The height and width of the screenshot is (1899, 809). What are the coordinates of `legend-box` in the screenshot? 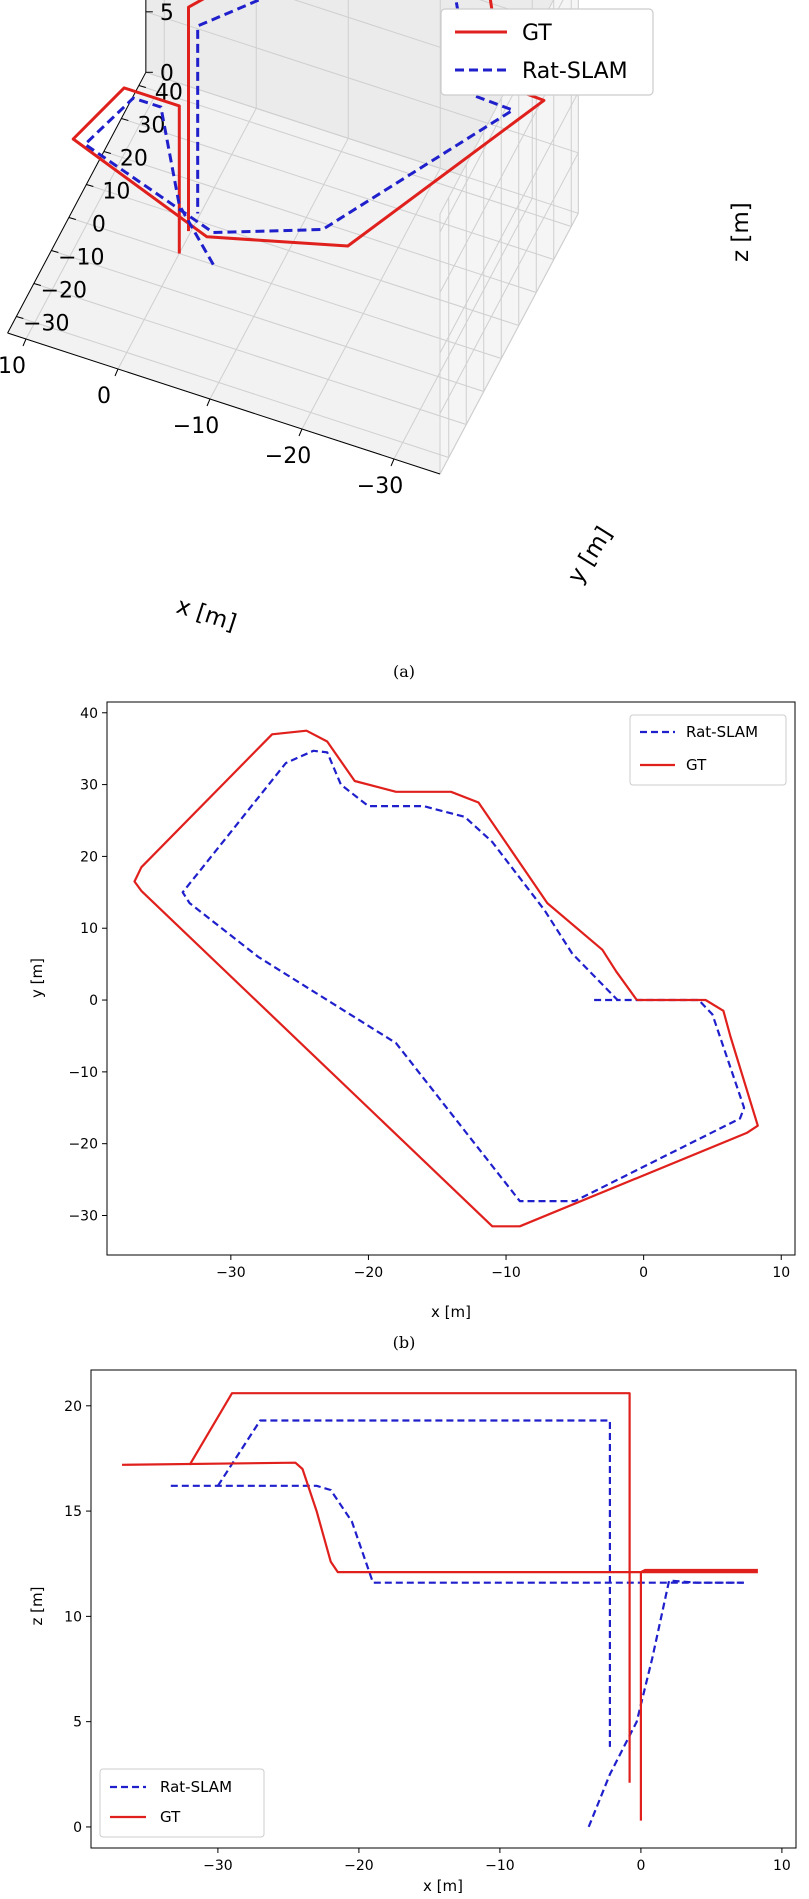 It's located at (182, 1803).